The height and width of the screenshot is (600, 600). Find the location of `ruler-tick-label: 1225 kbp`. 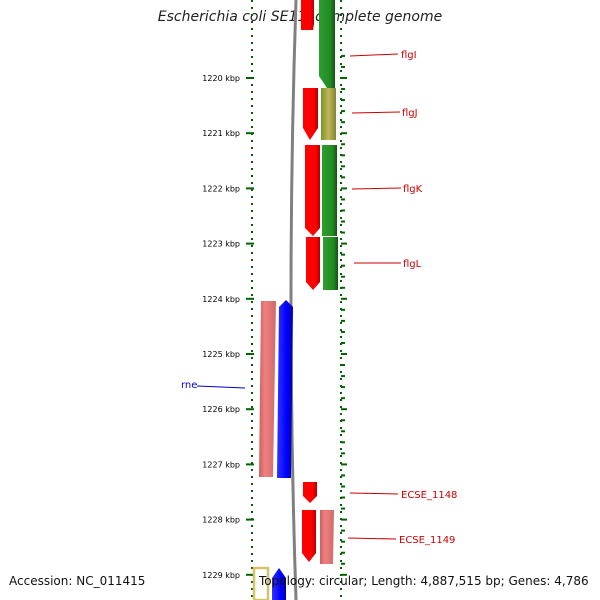

ruler-tick-label: 1225 kbp is located at coordinates (221, 354).